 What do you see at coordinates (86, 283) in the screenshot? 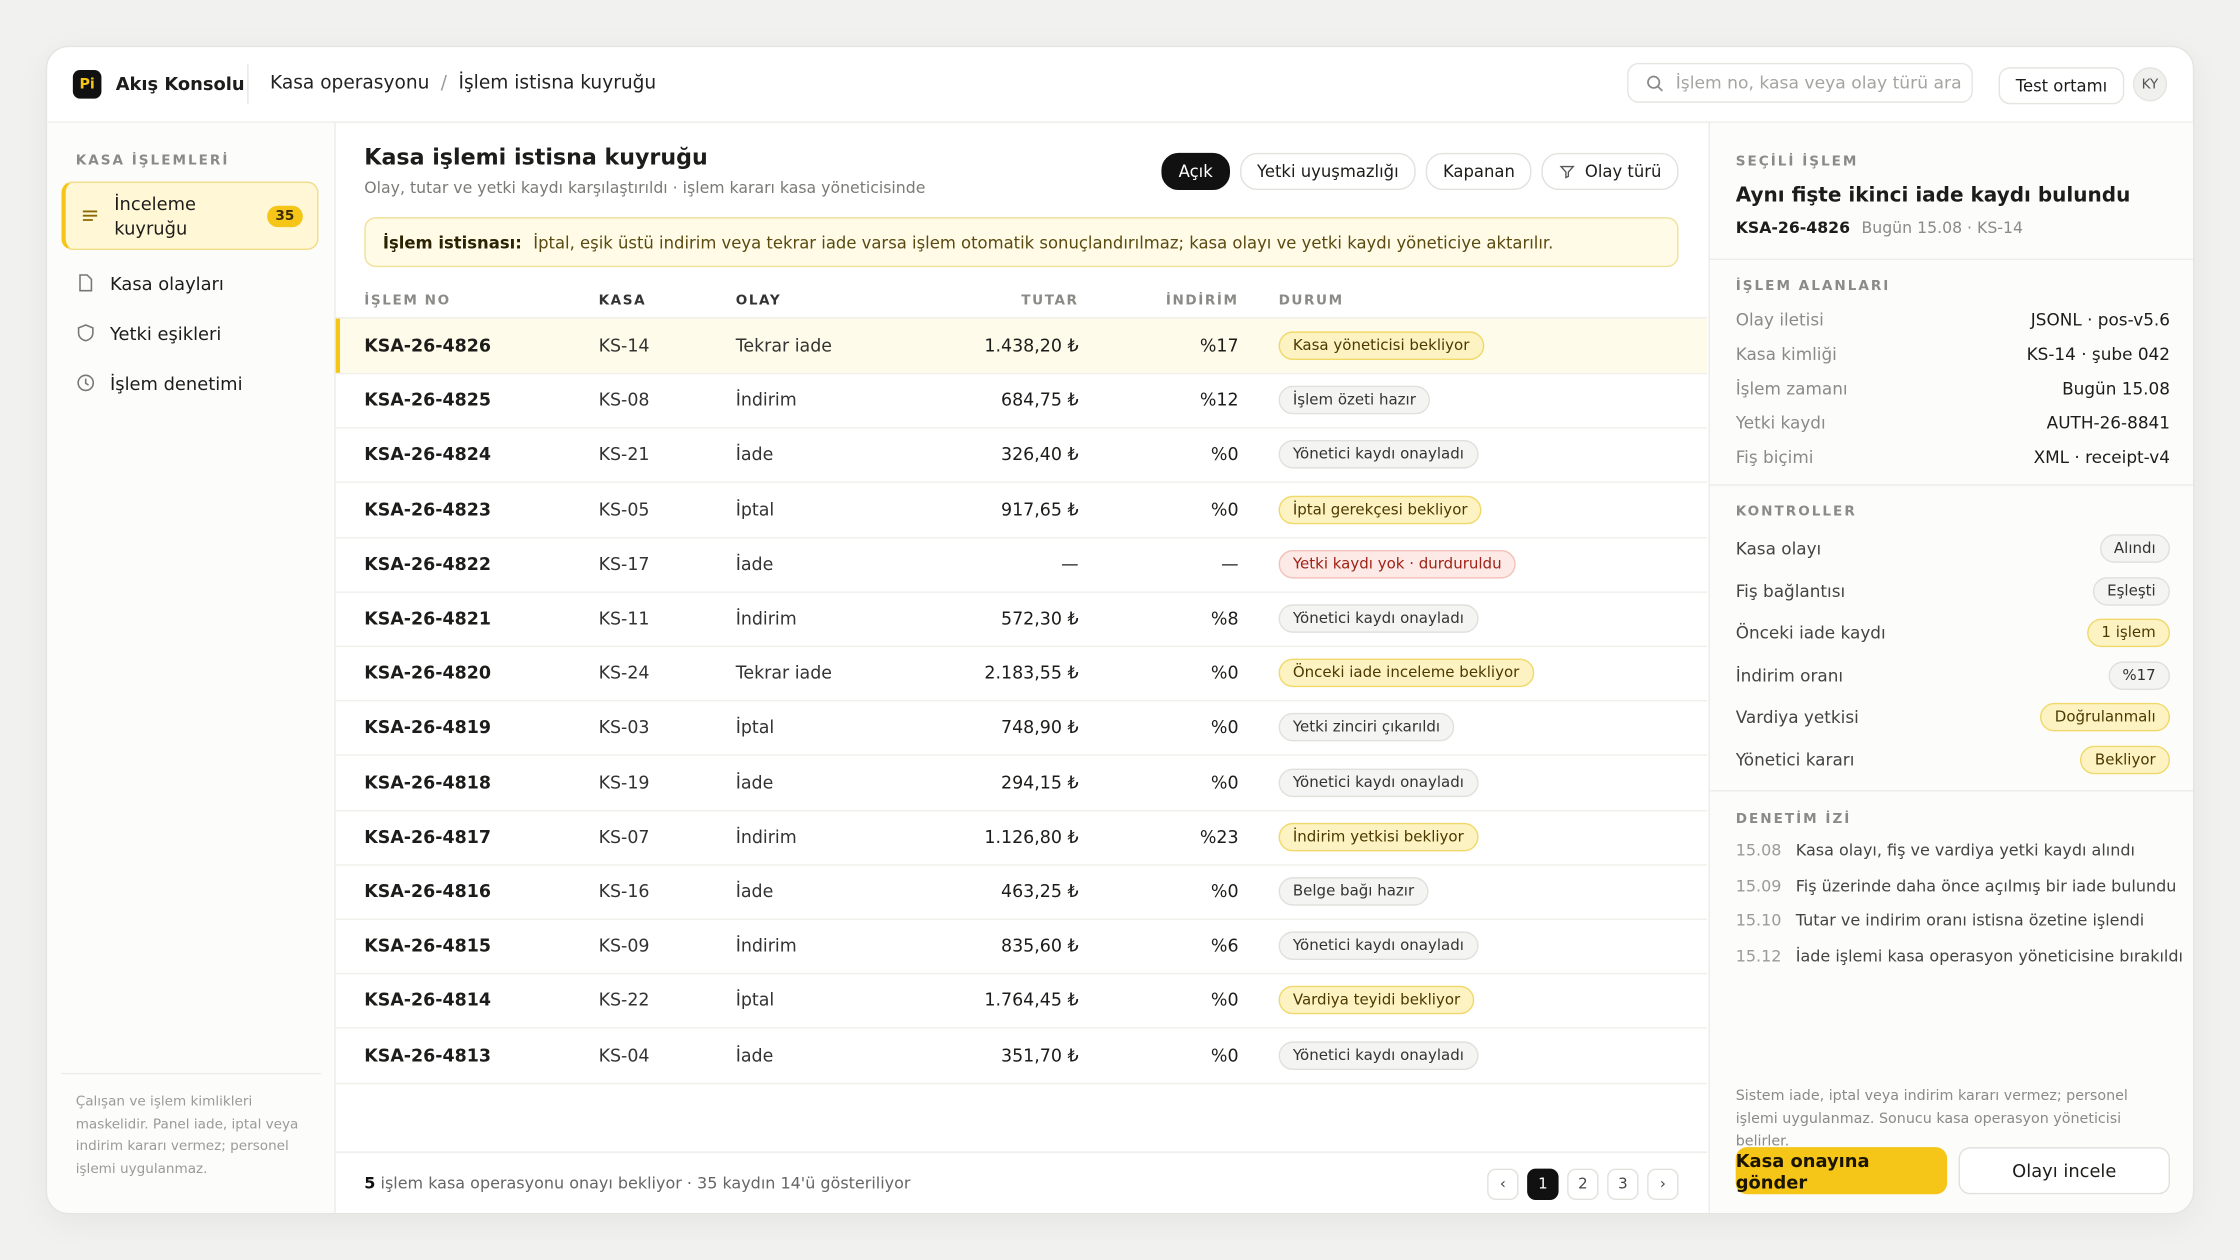
I see `doc-icon` at bounding box center [86, 283].